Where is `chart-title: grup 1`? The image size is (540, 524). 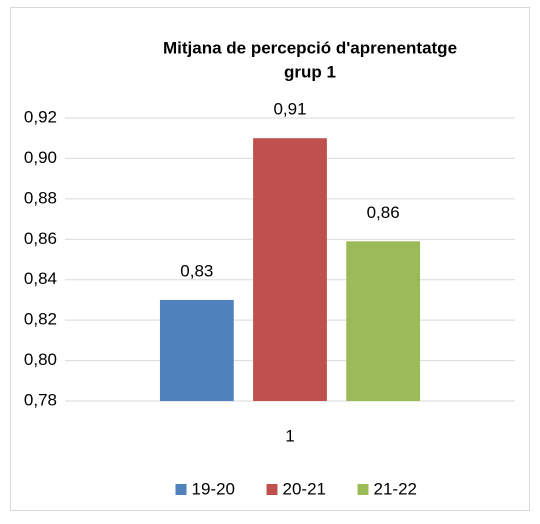
chart-title: grup 1 is located at coordinates (310, 71).